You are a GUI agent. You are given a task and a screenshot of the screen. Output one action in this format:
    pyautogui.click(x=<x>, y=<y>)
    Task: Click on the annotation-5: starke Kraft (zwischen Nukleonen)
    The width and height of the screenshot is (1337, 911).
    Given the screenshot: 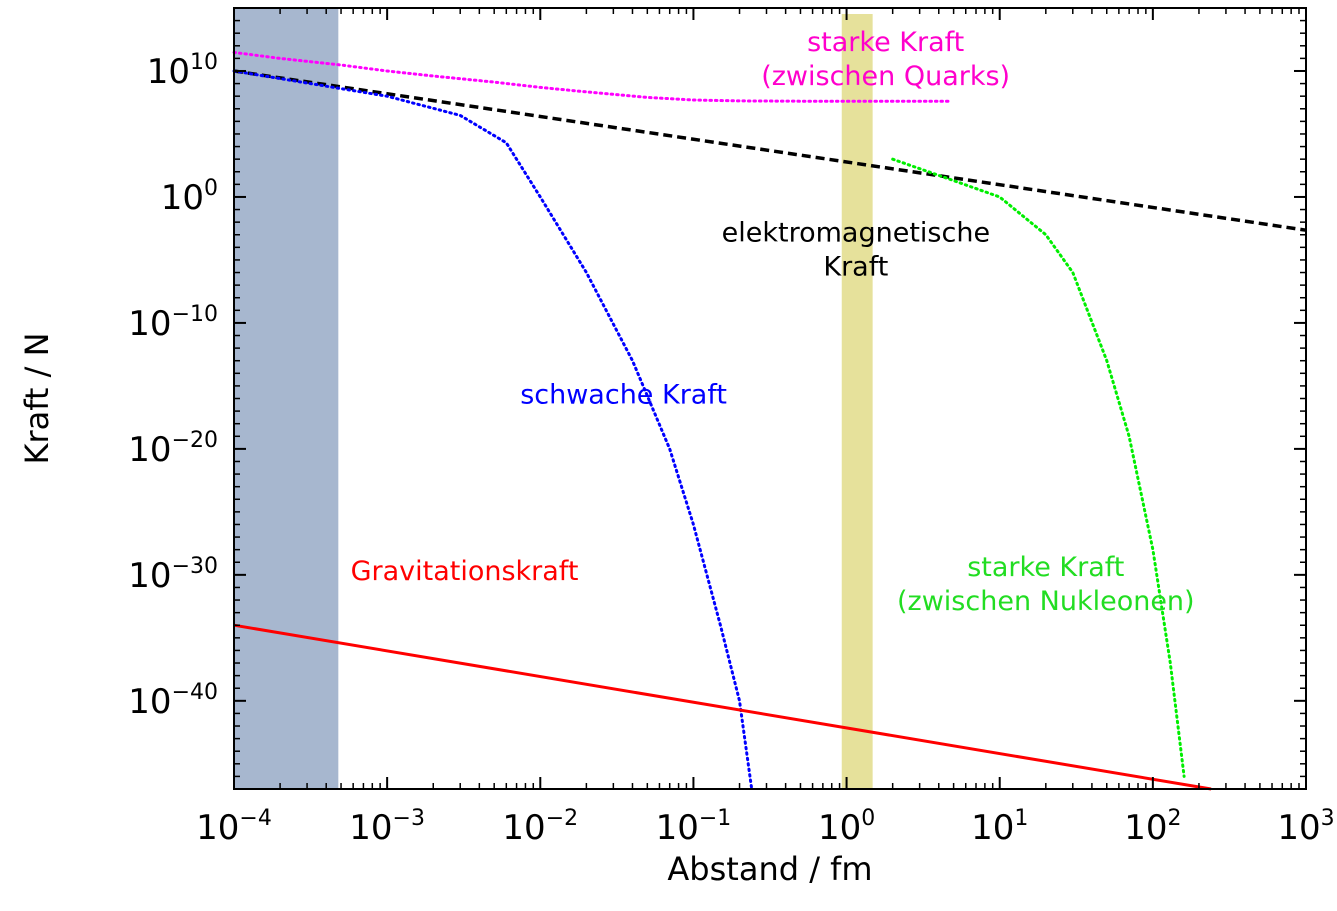 What is the action you would take?
    pyautogui.click(x=1046, y=584)
    